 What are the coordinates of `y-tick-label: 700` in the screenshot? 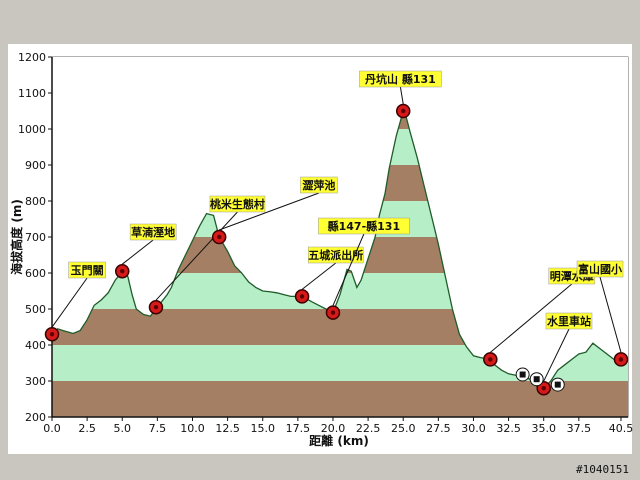 It's located at (35, 237).